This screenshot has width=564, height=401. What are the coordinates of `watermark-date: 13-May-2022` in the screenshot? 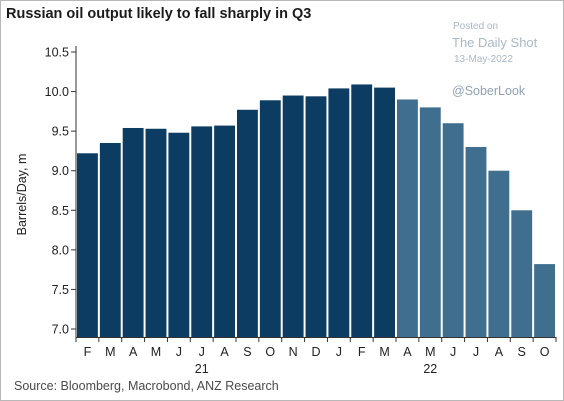 It's located at (483, 59).